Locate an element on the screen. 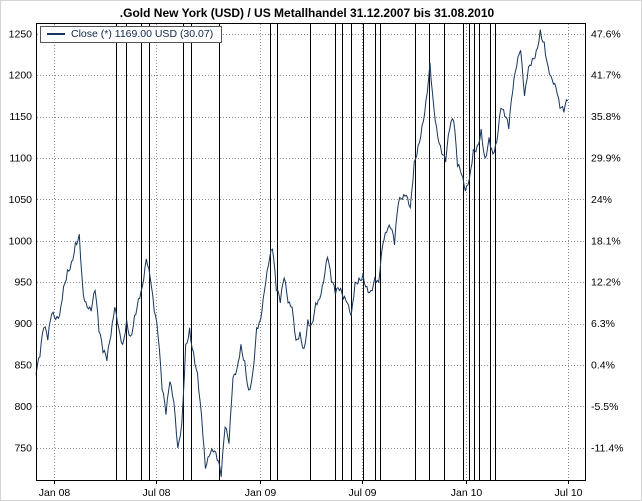 Image resolution: width=642 pixels, height=501 pixels. y-axis-label-left: 800 is located at coordinates (23, 407).